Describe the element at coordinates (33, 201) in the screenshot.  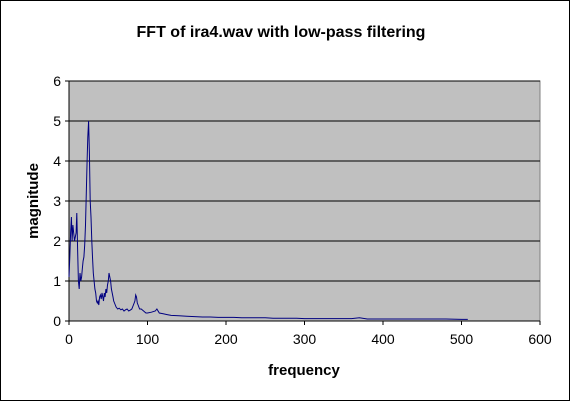
I see `y-axis-title: magnitude` at that location.